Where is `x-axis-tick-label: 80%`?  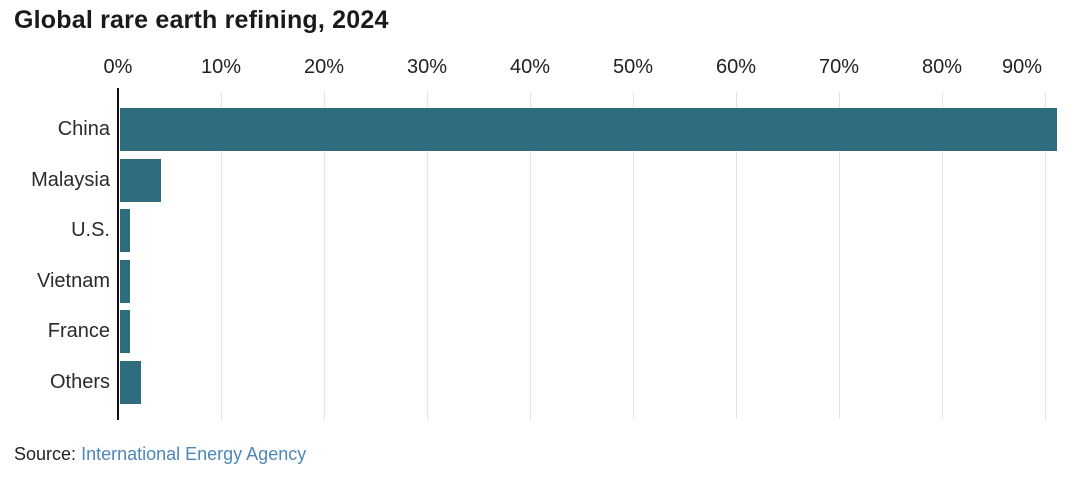 x-axis-tick-label: 80% is located at coordinates (942, 67).